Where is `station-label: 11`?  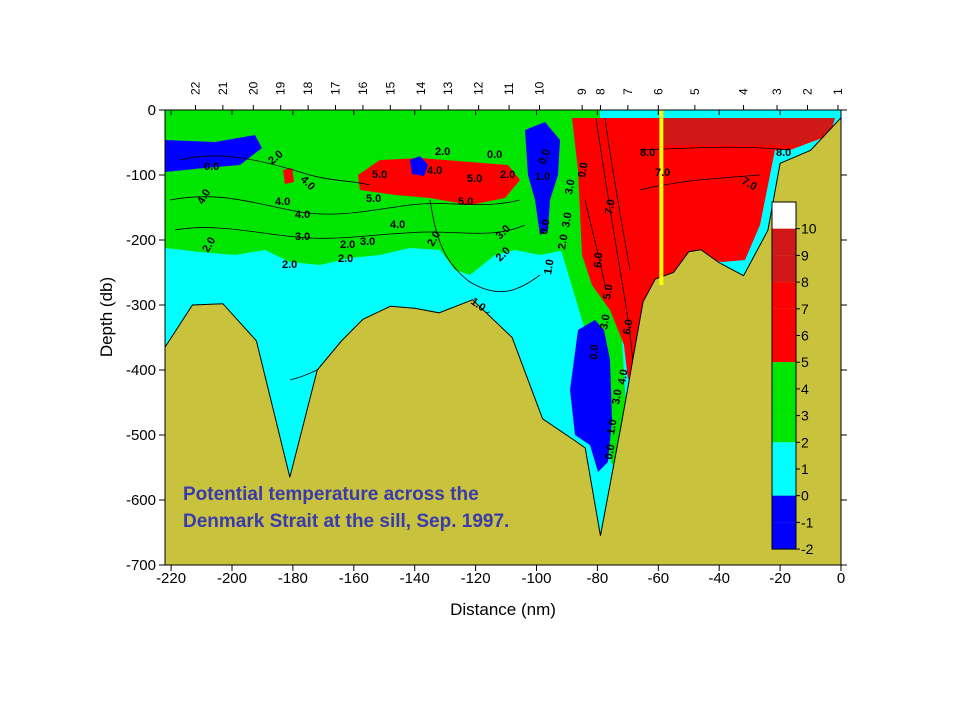 station-label: 11 is located at coordinates (509, 88).